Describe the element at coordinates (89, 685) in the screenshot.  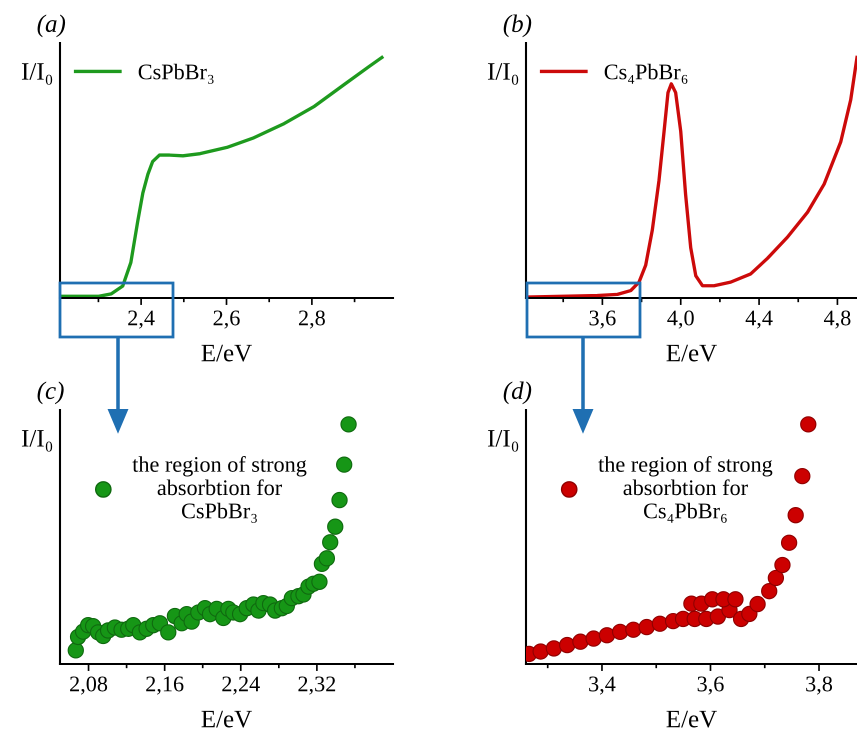
I see `x-tick-label: 2,08` at that location.